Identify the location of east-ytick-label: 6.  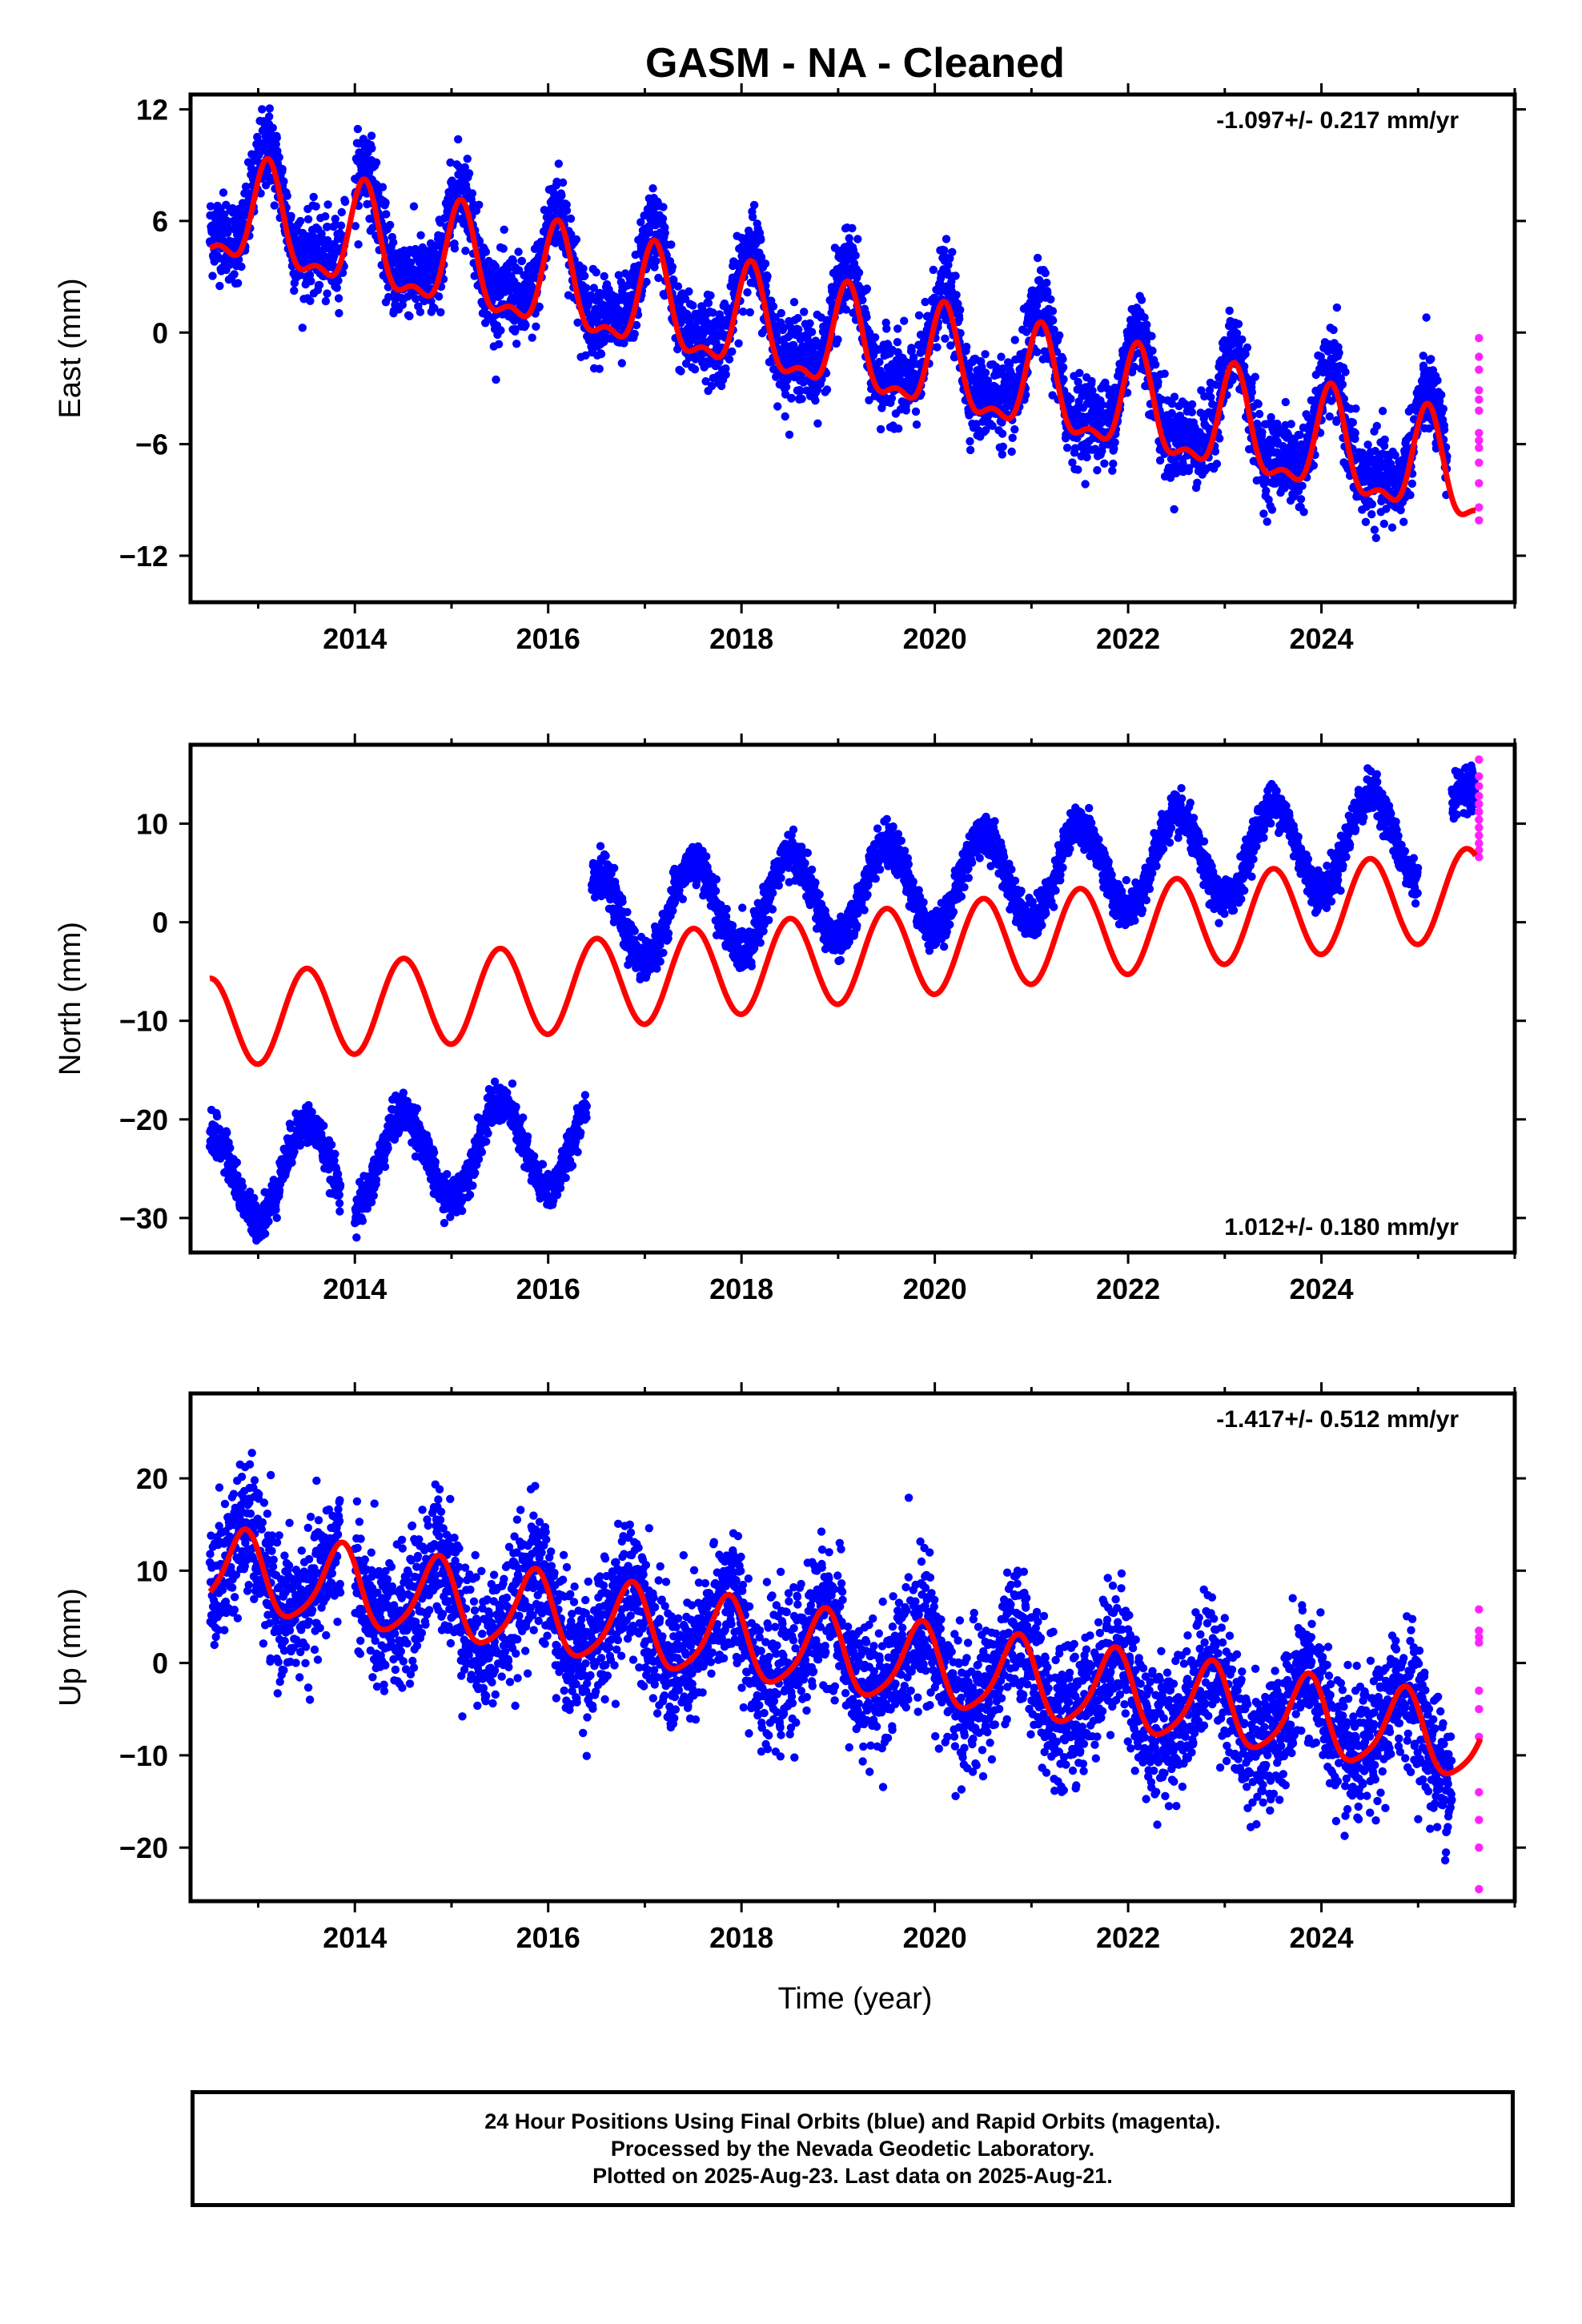
(160, 222).